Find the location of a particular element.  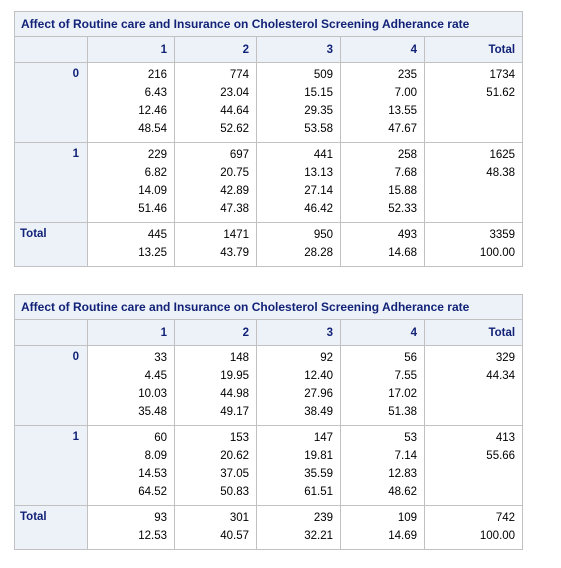

table-cell: 148 19.95 44.98 49.17 is located at coordinates (215, 385).